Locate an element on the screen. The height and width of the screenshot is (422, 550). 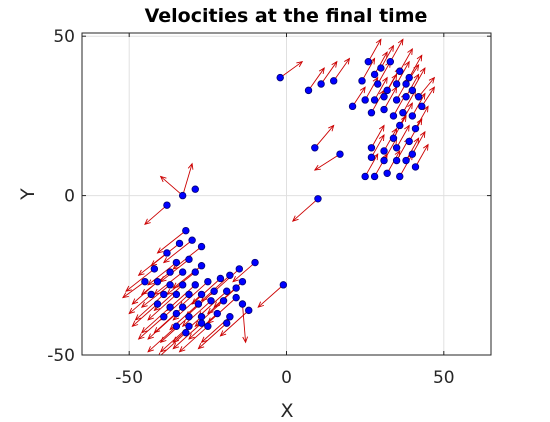
y-tick-label: 50 is located at coordinates (64, 37).